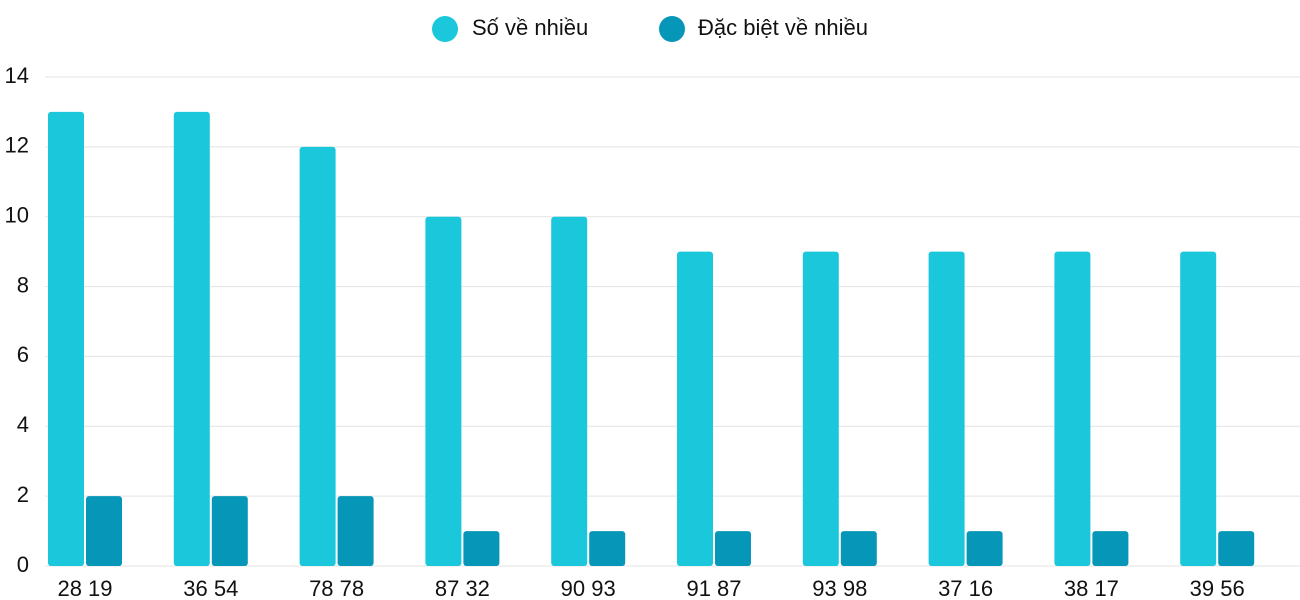 The image size is (1300, 600). I want to click on y-tick-label: 2, so click(23, 494).